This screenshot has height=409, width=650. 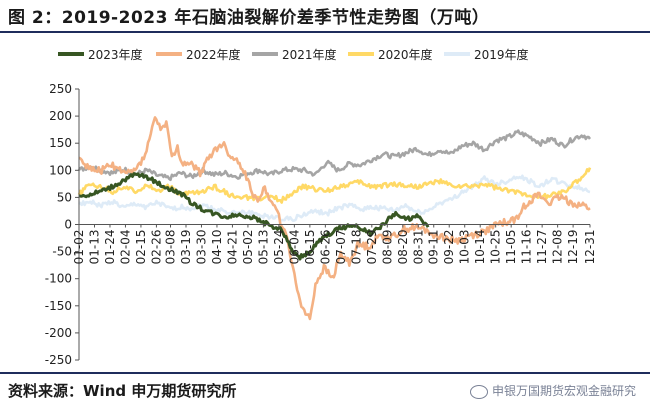 I want to click on x-tick-label: 06-15, so click(x=310, y=247).